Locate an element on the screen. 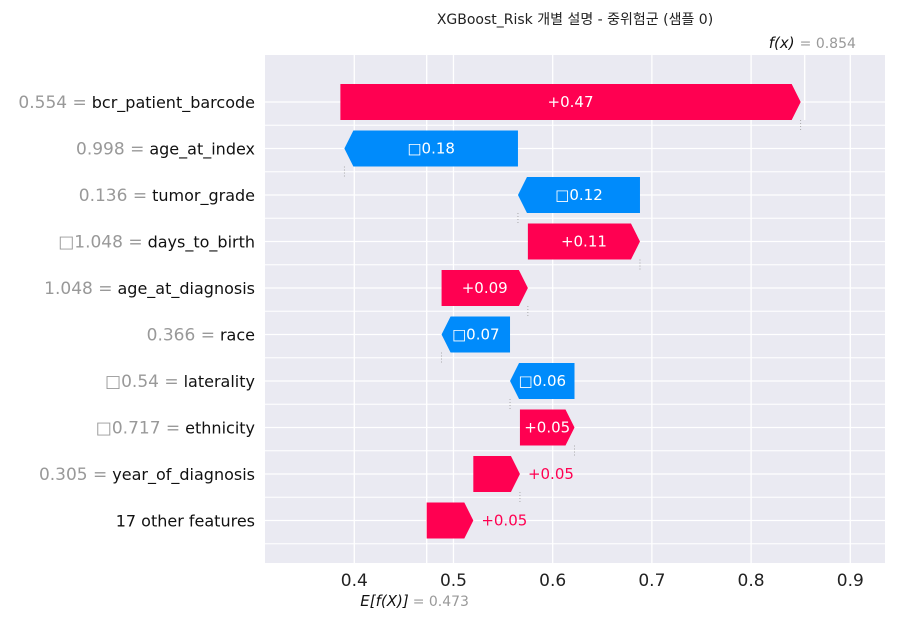 Image resolution: width=901 pixels, height=620 pixels. fx-label: f(x) is located at coordinates (782, 43).